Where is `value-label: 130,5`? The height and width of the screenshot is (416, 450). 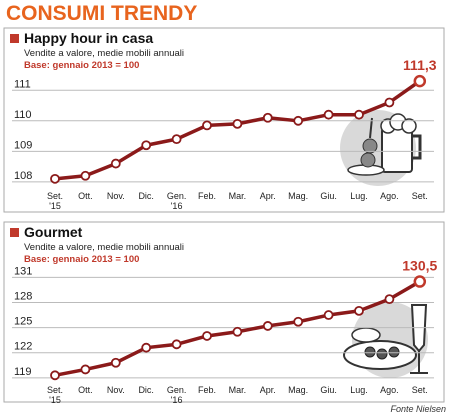 value-label: 130,5 is located at coordinates (419, 266).